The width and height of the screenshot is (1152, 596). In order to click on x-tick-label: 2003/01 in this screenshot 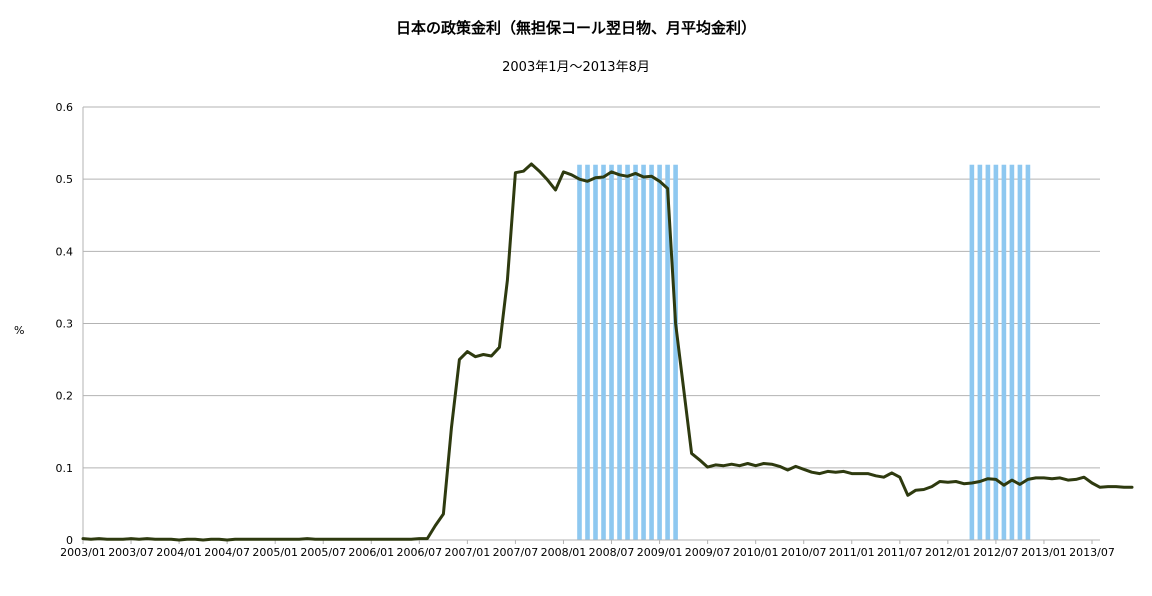, I will do `click(83, 552)`.